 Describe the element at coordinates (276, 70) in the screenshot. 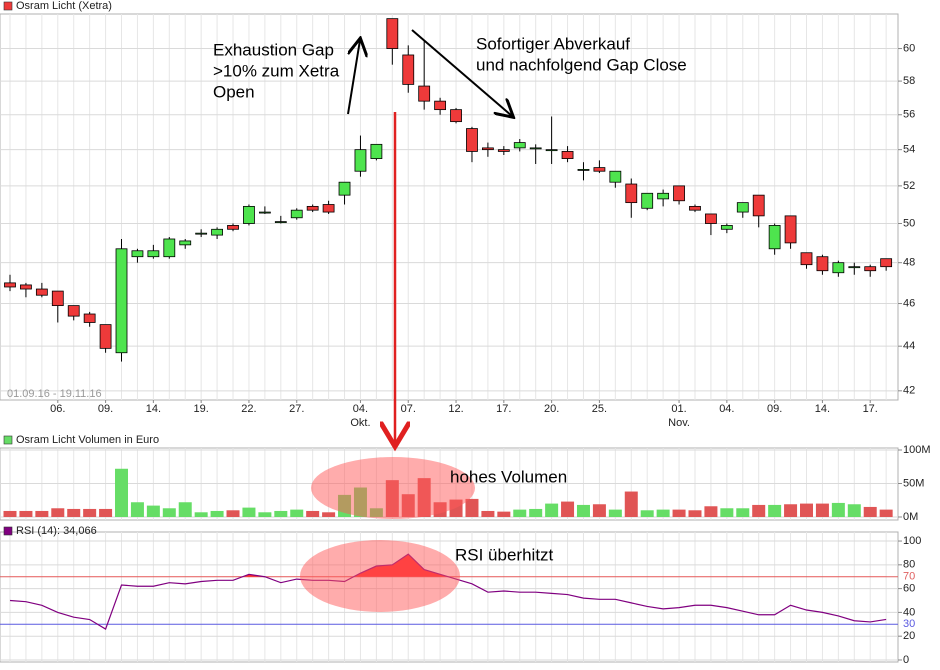

I see `annotation: >10% zum Xetra` at that location.